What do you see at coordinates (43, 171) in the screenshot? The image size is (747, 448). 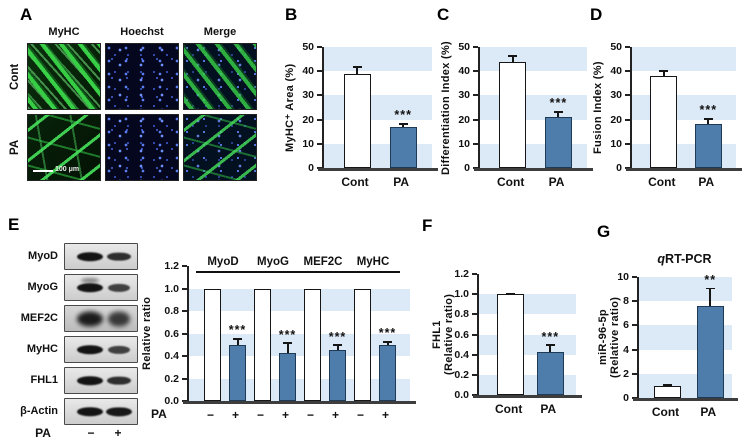 I see `scale-bar` at bounding box center [43, 171].